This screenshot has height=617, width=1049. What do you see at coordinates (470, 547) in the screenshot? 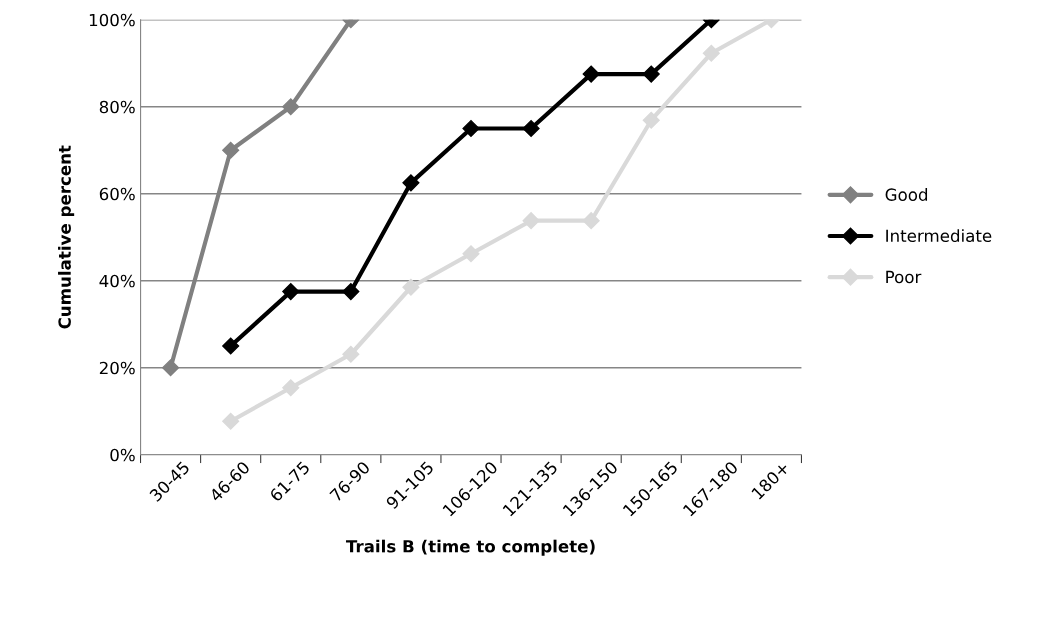
I see `x-axis-title: Trails B (time to complete)` at bounding box center [470, 547].